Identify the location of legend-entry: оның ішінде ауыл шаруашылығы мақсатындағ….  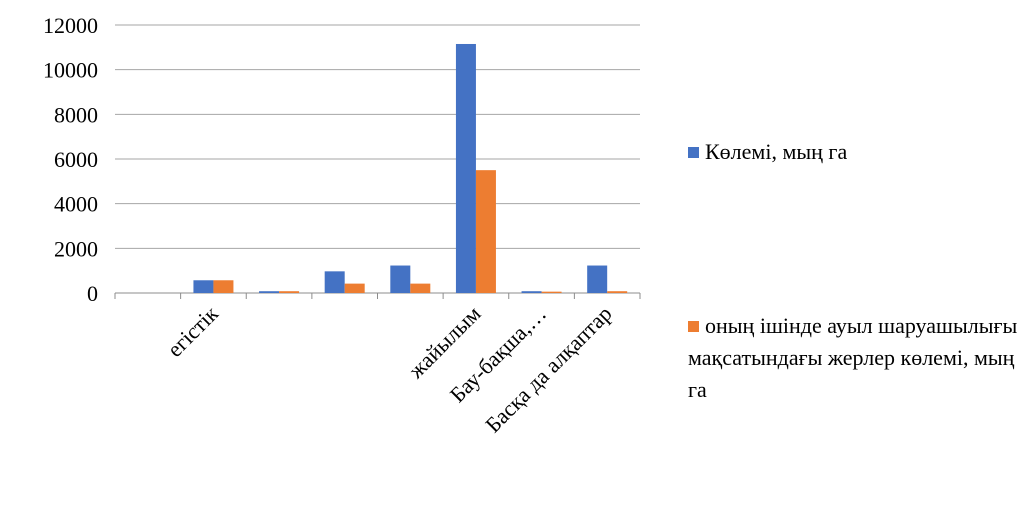
(853, 358).